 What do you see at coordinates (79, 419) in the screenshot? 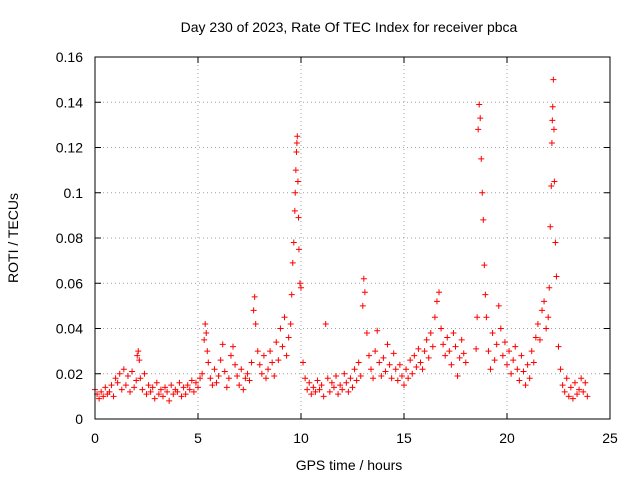
I see `y-tick-label: 0` at bounding box center [79, 419].